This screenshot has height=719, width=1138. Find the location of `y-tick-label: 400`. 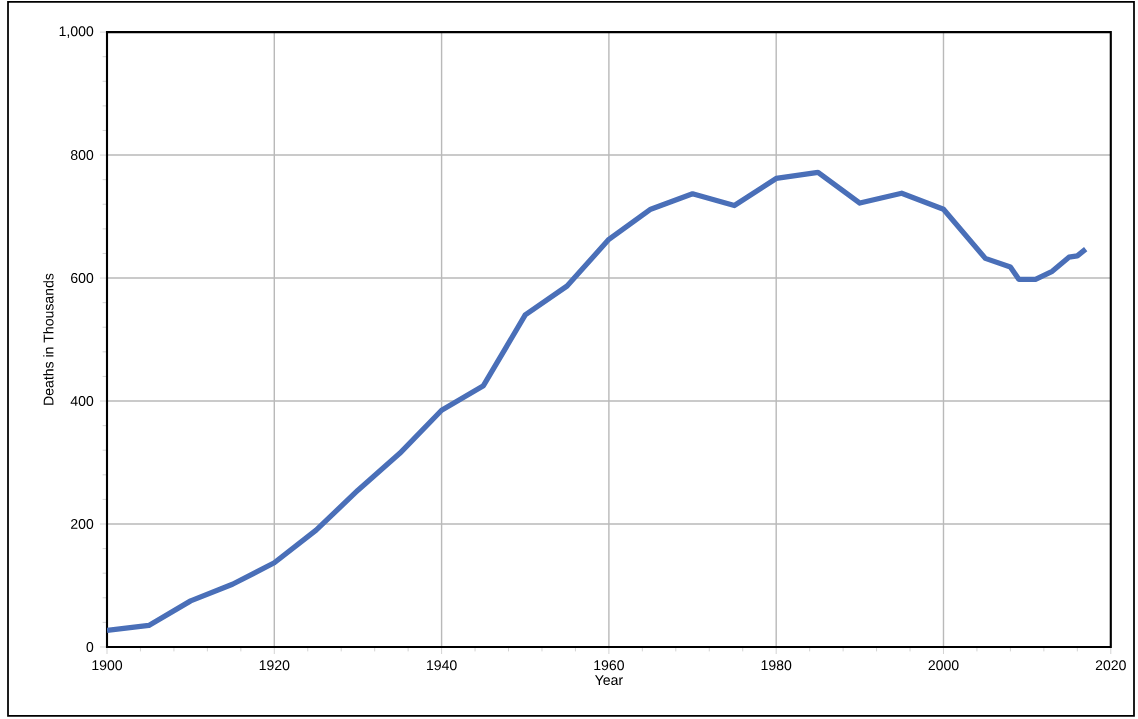

y-tick-label: 400 is located at coordinates (82, 401).